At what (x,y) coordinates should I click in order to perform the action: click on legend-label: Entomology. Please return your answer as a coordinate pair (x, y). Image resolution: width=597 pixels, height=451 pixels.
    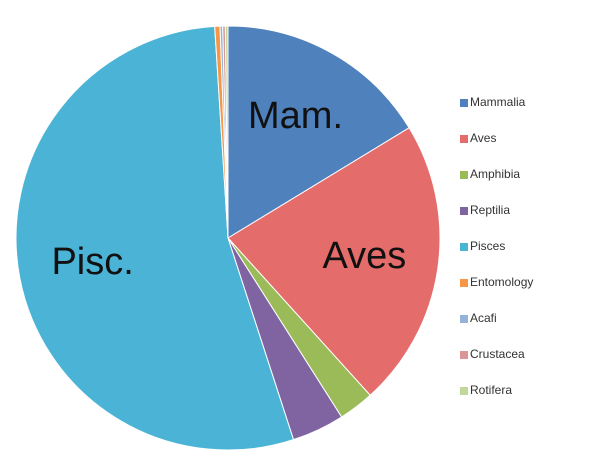
    Looking at the image, I should click on (501, 282).